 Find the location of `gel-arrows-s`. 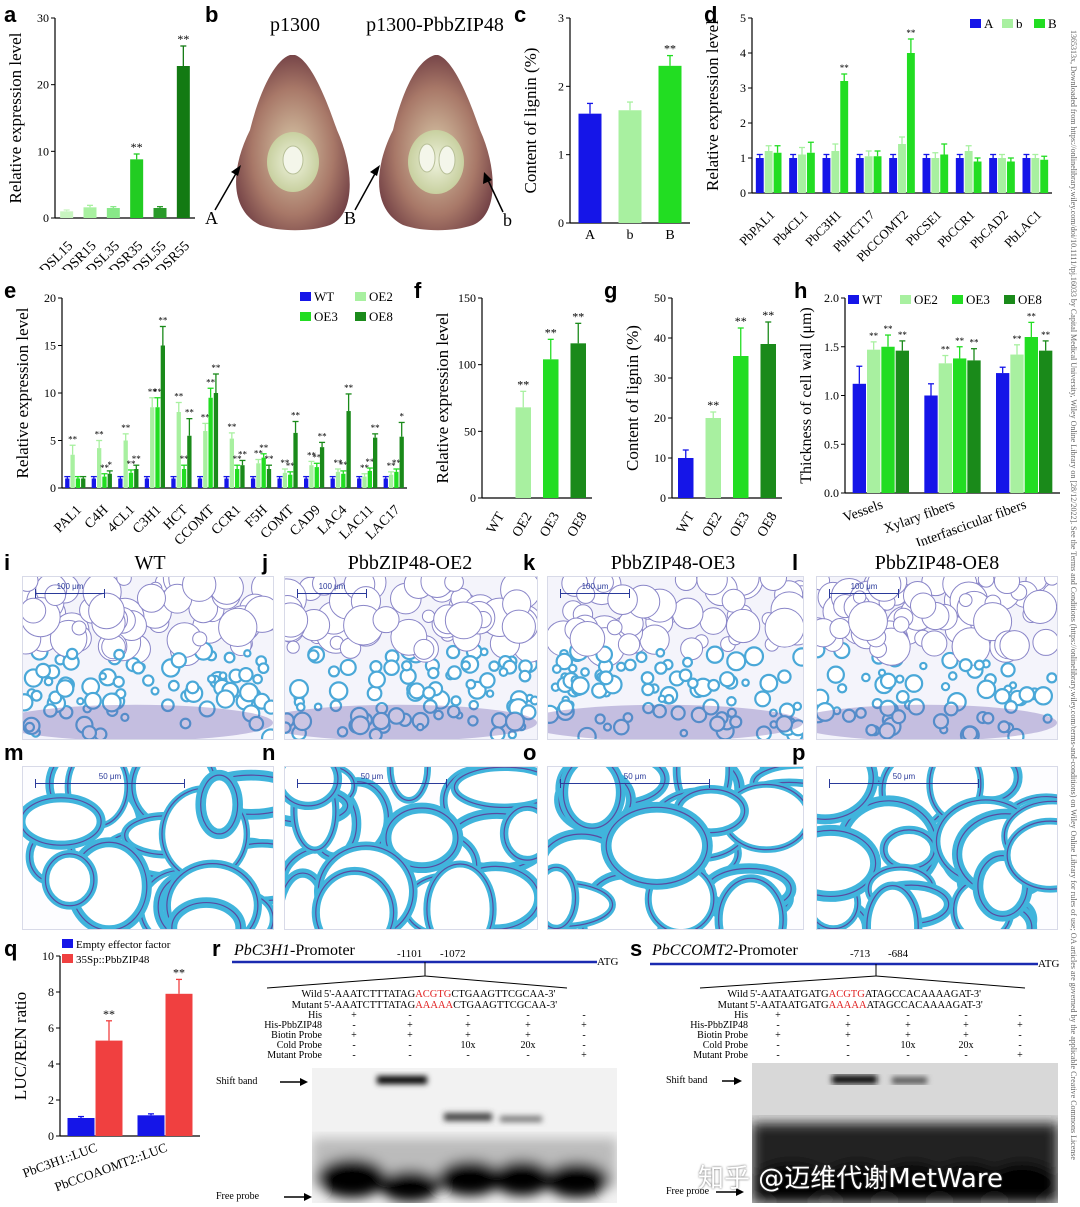

gel-arrows-s is located at coordinates (730, 1136).